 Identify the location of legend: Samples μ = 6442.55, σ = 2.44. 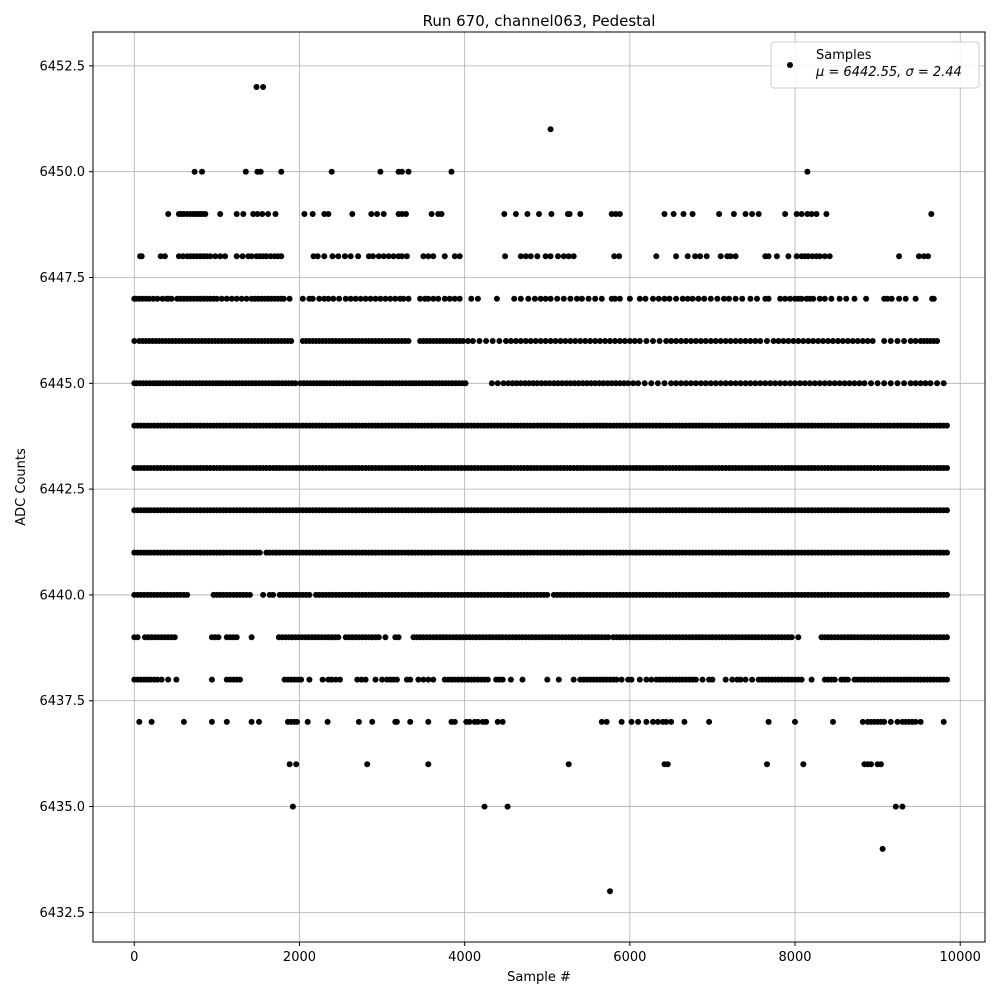
(875, 65).